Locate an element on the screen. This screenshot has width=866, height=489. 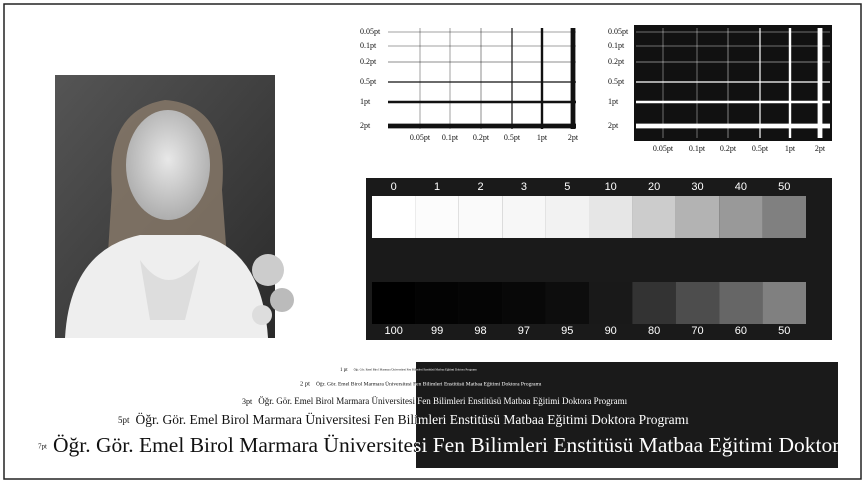
patch-label: 10 is located at coordinates (611, 187).